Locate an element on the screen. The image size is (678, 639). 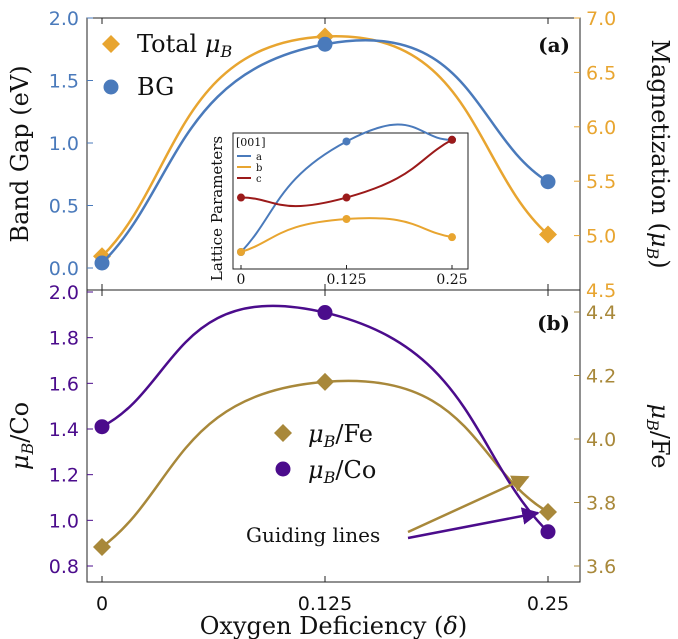
y-right-tick-label: 3.8 is located at coordinates (601, 504).